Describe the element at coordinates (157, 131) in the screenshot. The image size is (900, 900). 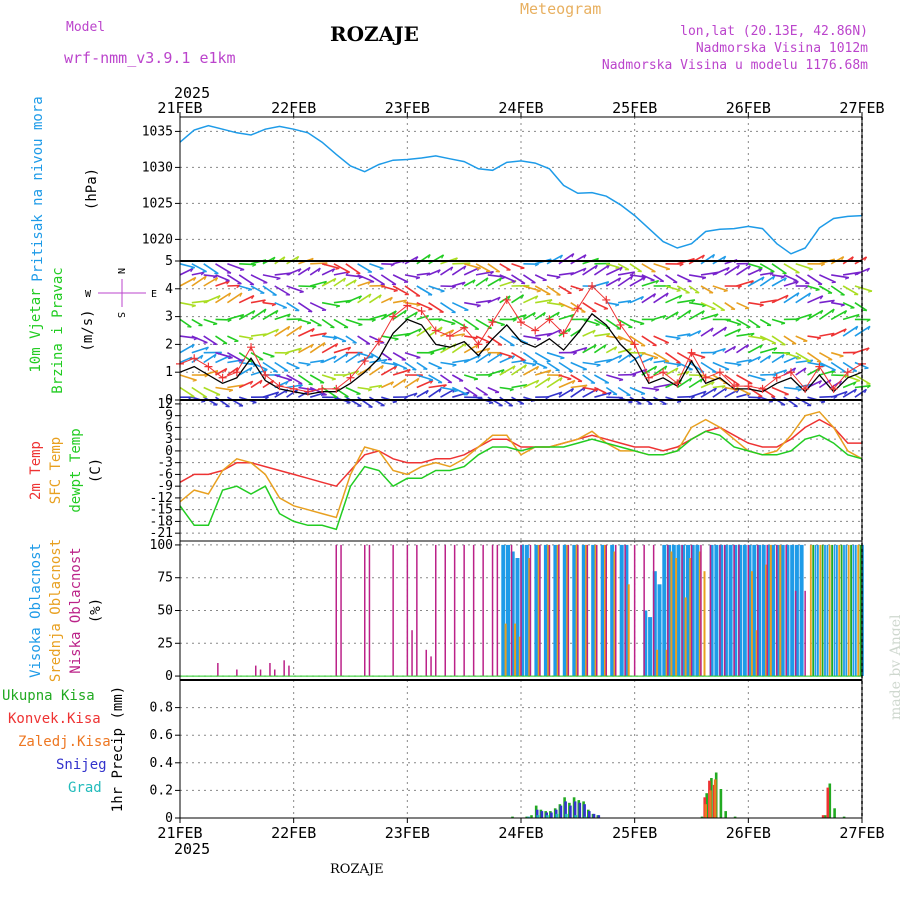
I see `y-tick-label: 1035` at that location.